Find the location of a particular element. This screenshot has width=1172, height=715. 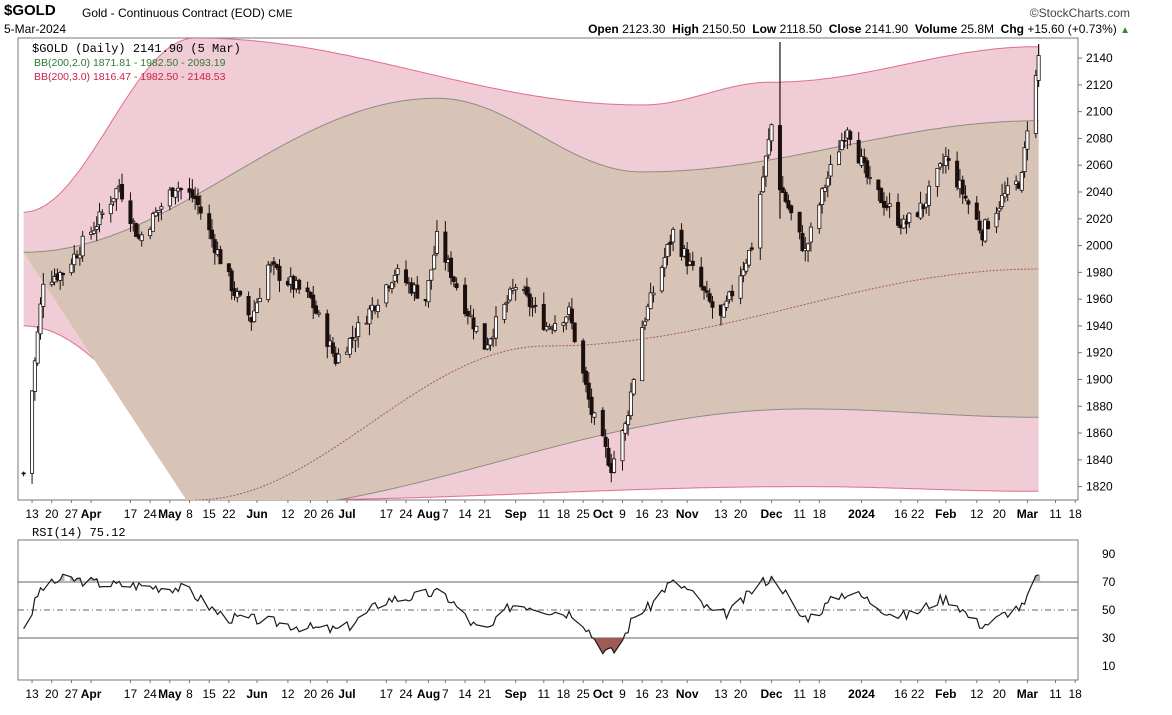

chart-date: 5-Mar-2024 is located at coordinates (35, 29).